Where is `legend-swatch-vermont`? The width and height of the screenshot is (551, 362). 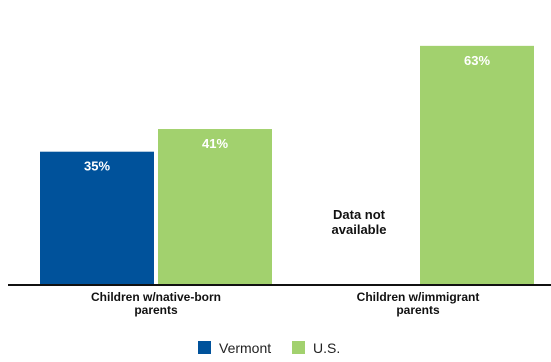
legend-swatch-vermont is located at coordinates (204, 347).